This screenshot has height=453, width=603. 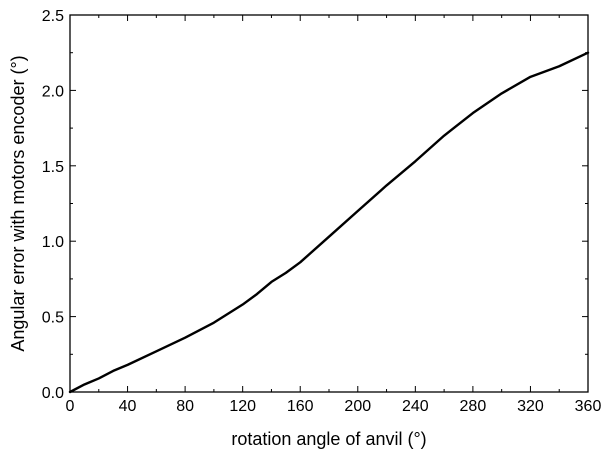 I want to click on y-tick-label: 0.5, so click(x=53, y=318).